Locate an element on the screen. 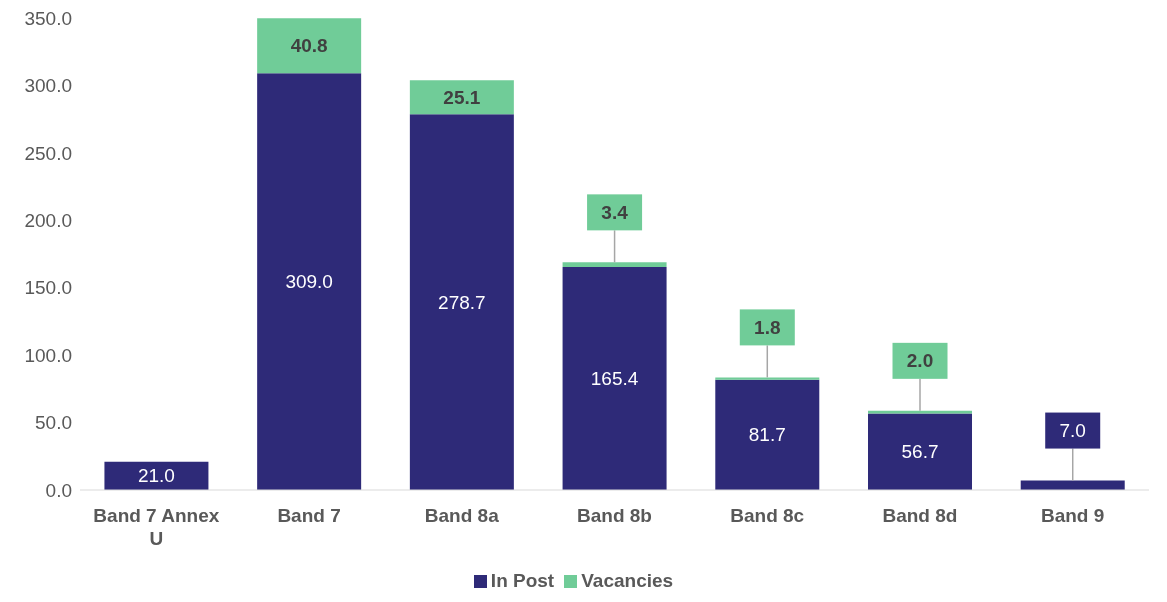 This screenshot has width=1167, height=602. legend-label: Vacancies is located at coordinates (627, 580).